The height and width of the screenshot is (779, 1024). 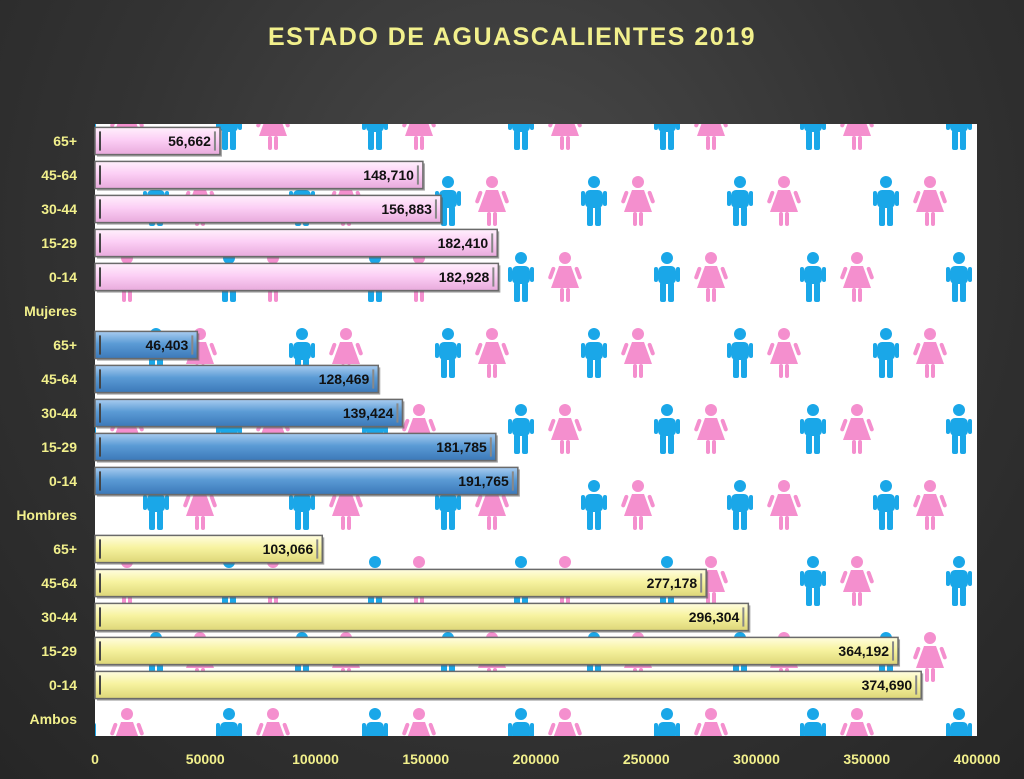 I want to click on bar-value-label: 181,785, so click(x=461, y=447).